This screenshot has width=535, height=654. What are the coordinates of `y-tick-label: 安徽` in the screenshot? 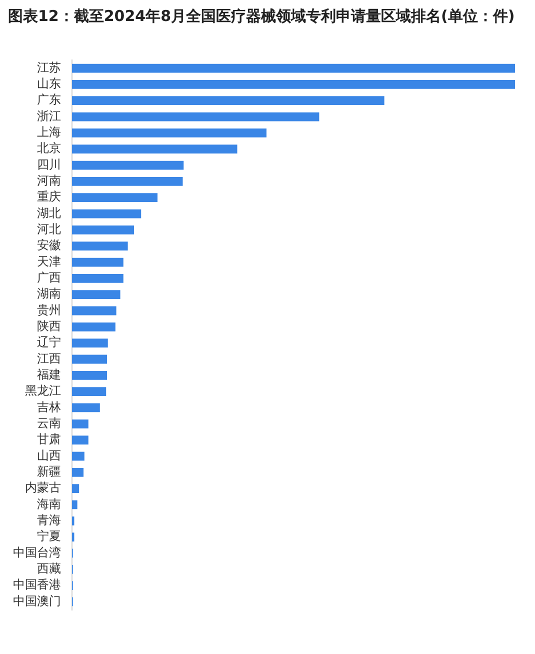 It's located at (49, 245).